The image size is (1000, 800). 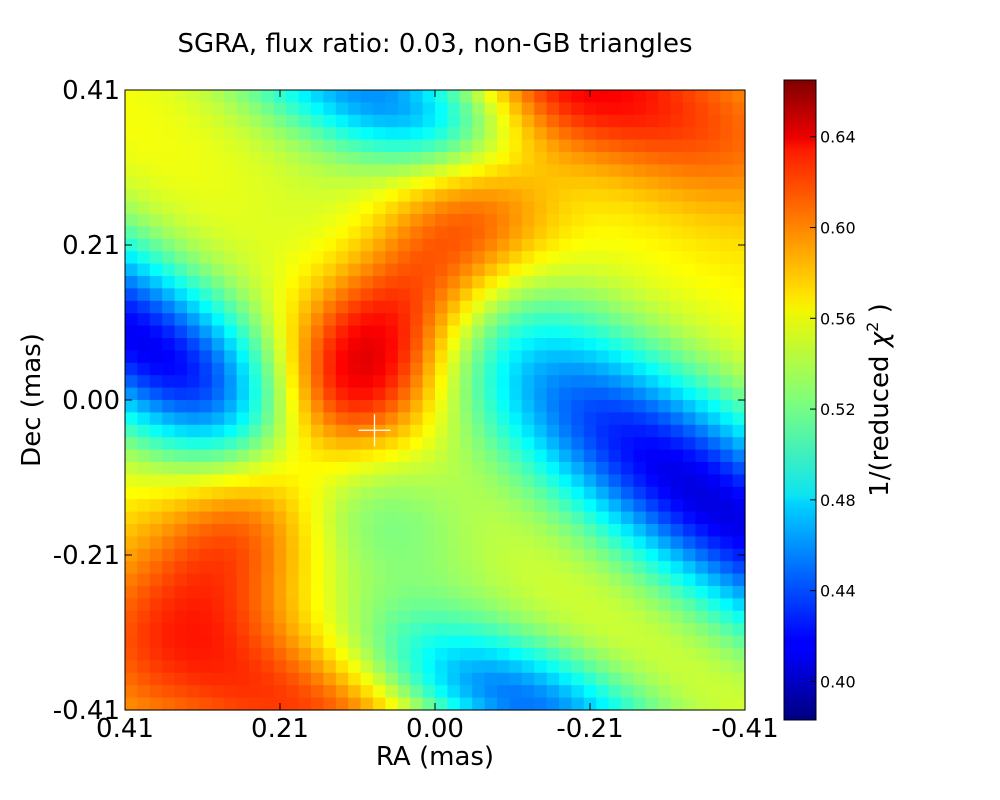 What do you see at coordinates (435, 757) in the screenshot?
I see `x-axis-label: RA (mas)` at bounding box center [435, 757].